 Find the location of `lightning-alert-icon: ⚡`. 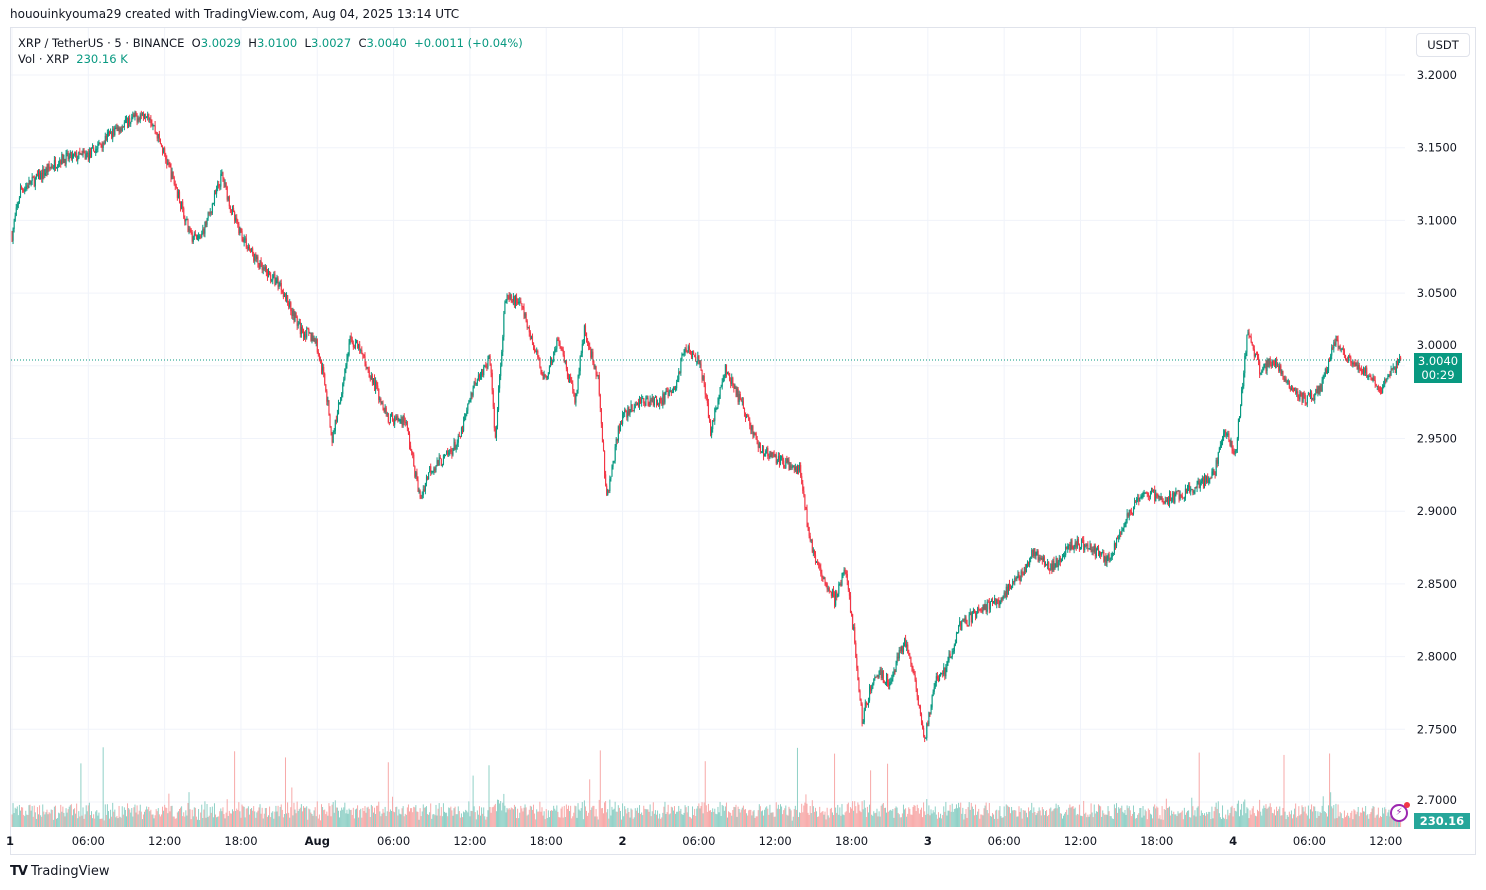

lightning-alert-icon: ⚡ is located at coordinates (1400, 812).